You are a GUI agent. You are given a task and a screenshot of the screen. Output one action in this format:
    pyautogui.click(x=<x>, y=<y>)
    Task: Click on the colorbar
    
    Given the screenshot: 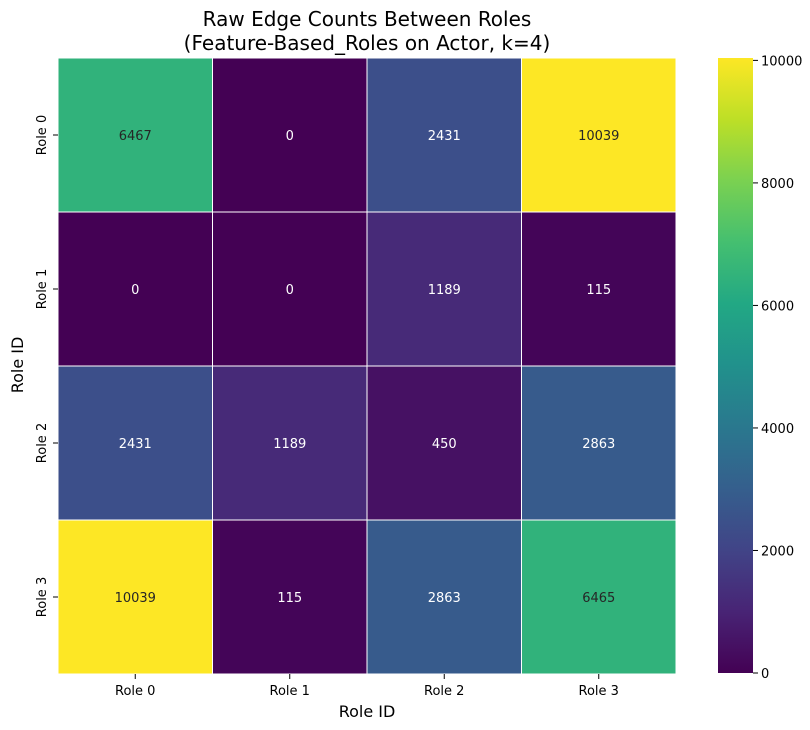 What is the action you would take?
    pyautogui.click(x=735, y=365)
    